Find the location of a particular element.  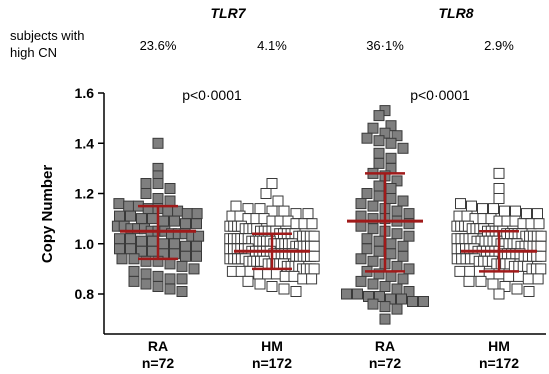

gene-label-tlr8: TLR8 is located at coordinates (456, 13).